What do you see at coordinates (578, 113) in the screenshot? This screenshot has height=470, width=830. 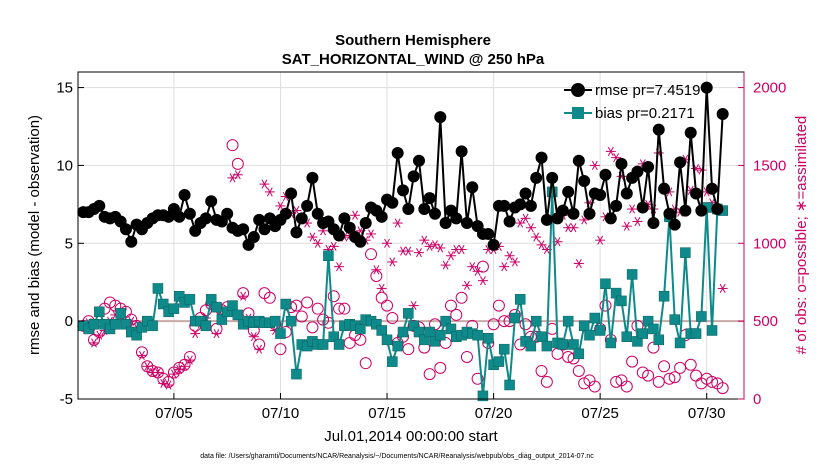 I see `legend-bias-marker` at bounding box center [578, 113].